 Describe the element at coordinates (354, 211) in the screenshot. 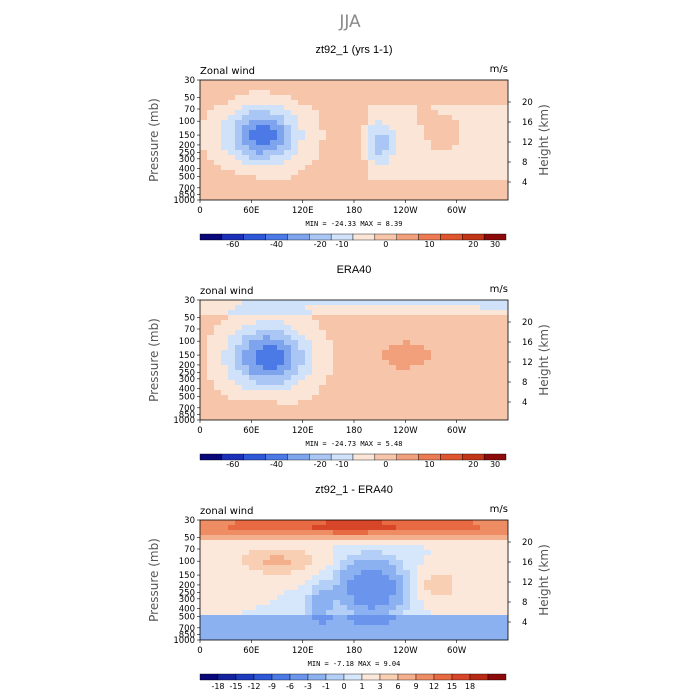

I see `x-tick-label: 180` at that location.